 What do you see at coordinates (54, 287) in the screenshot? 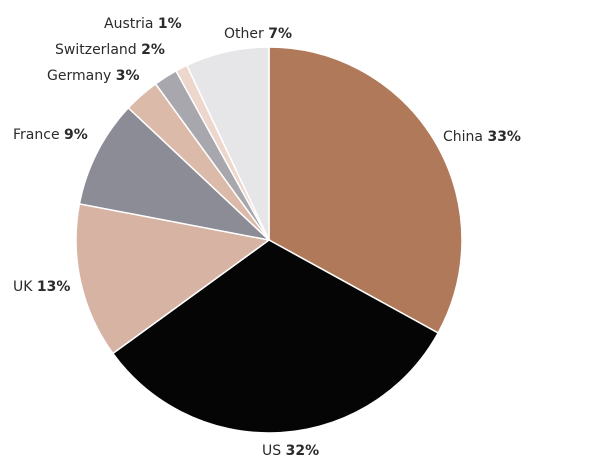
I see `slice-value-uk: 13%` at bounding box center [54, 287].